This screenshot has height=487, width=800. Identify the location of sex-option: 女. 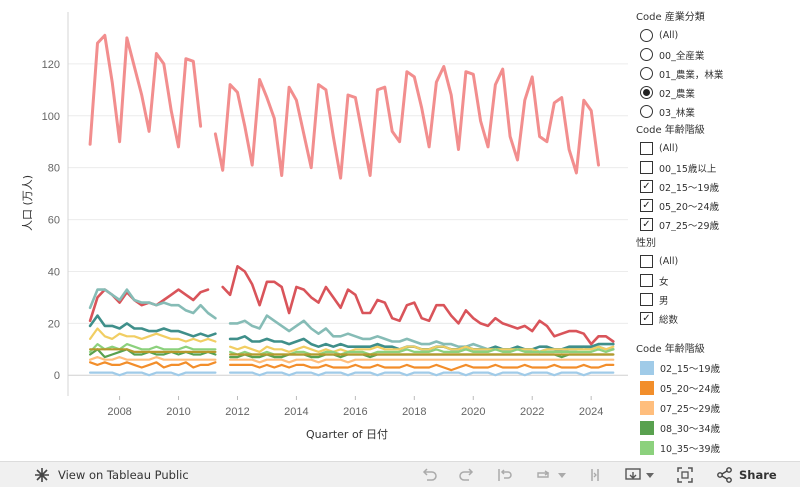
(714, 280).